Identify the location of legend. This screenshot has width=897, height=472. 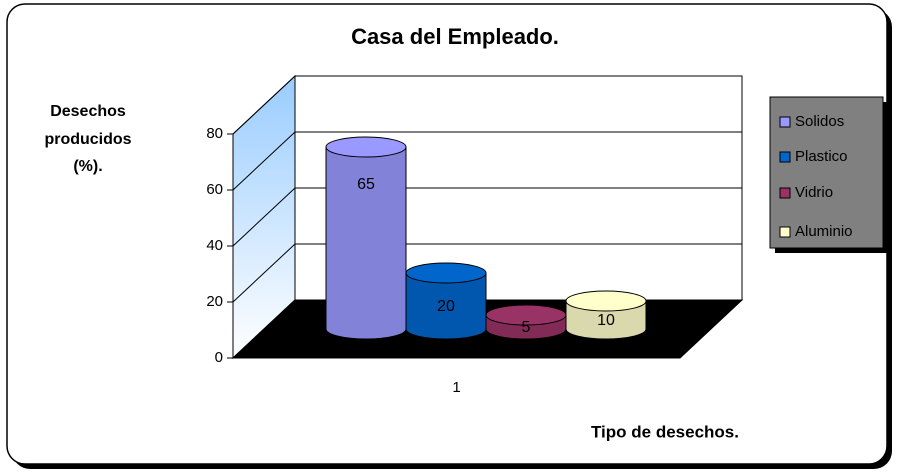
(826, 172).